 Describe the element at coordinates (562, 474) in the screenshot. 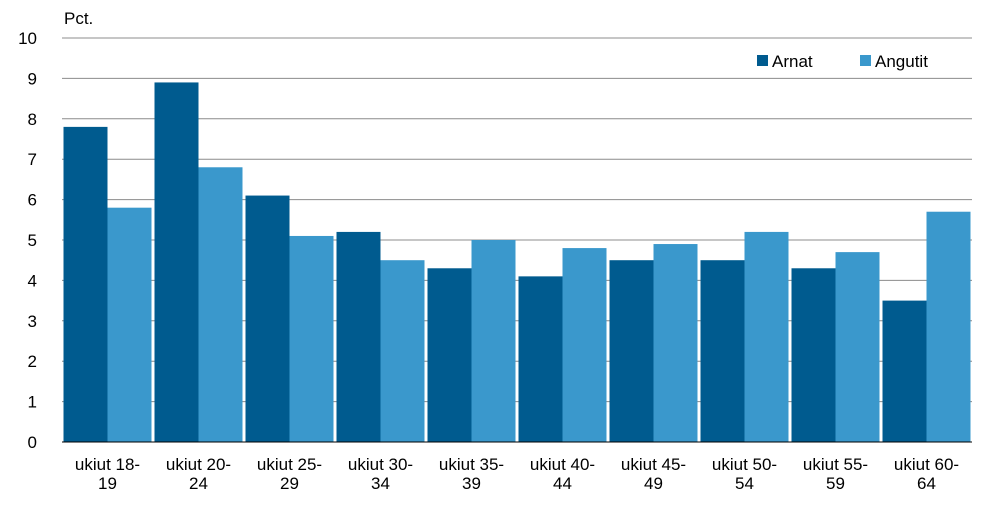

I see `x-tick-label: ukiut 40-44` at that location.